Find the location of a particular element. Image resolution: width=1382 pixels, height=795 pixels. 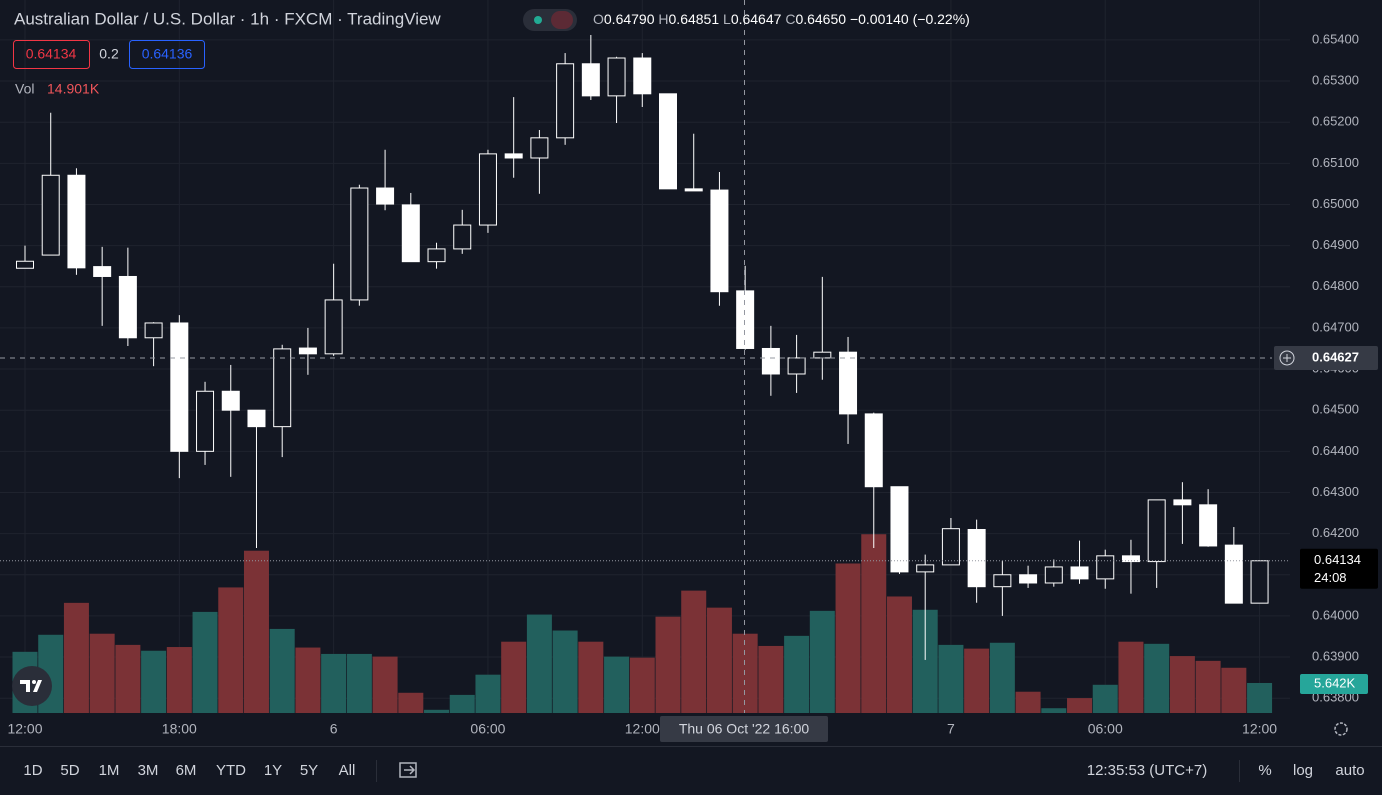

volume-badge is located at coordinates (1334, 683).